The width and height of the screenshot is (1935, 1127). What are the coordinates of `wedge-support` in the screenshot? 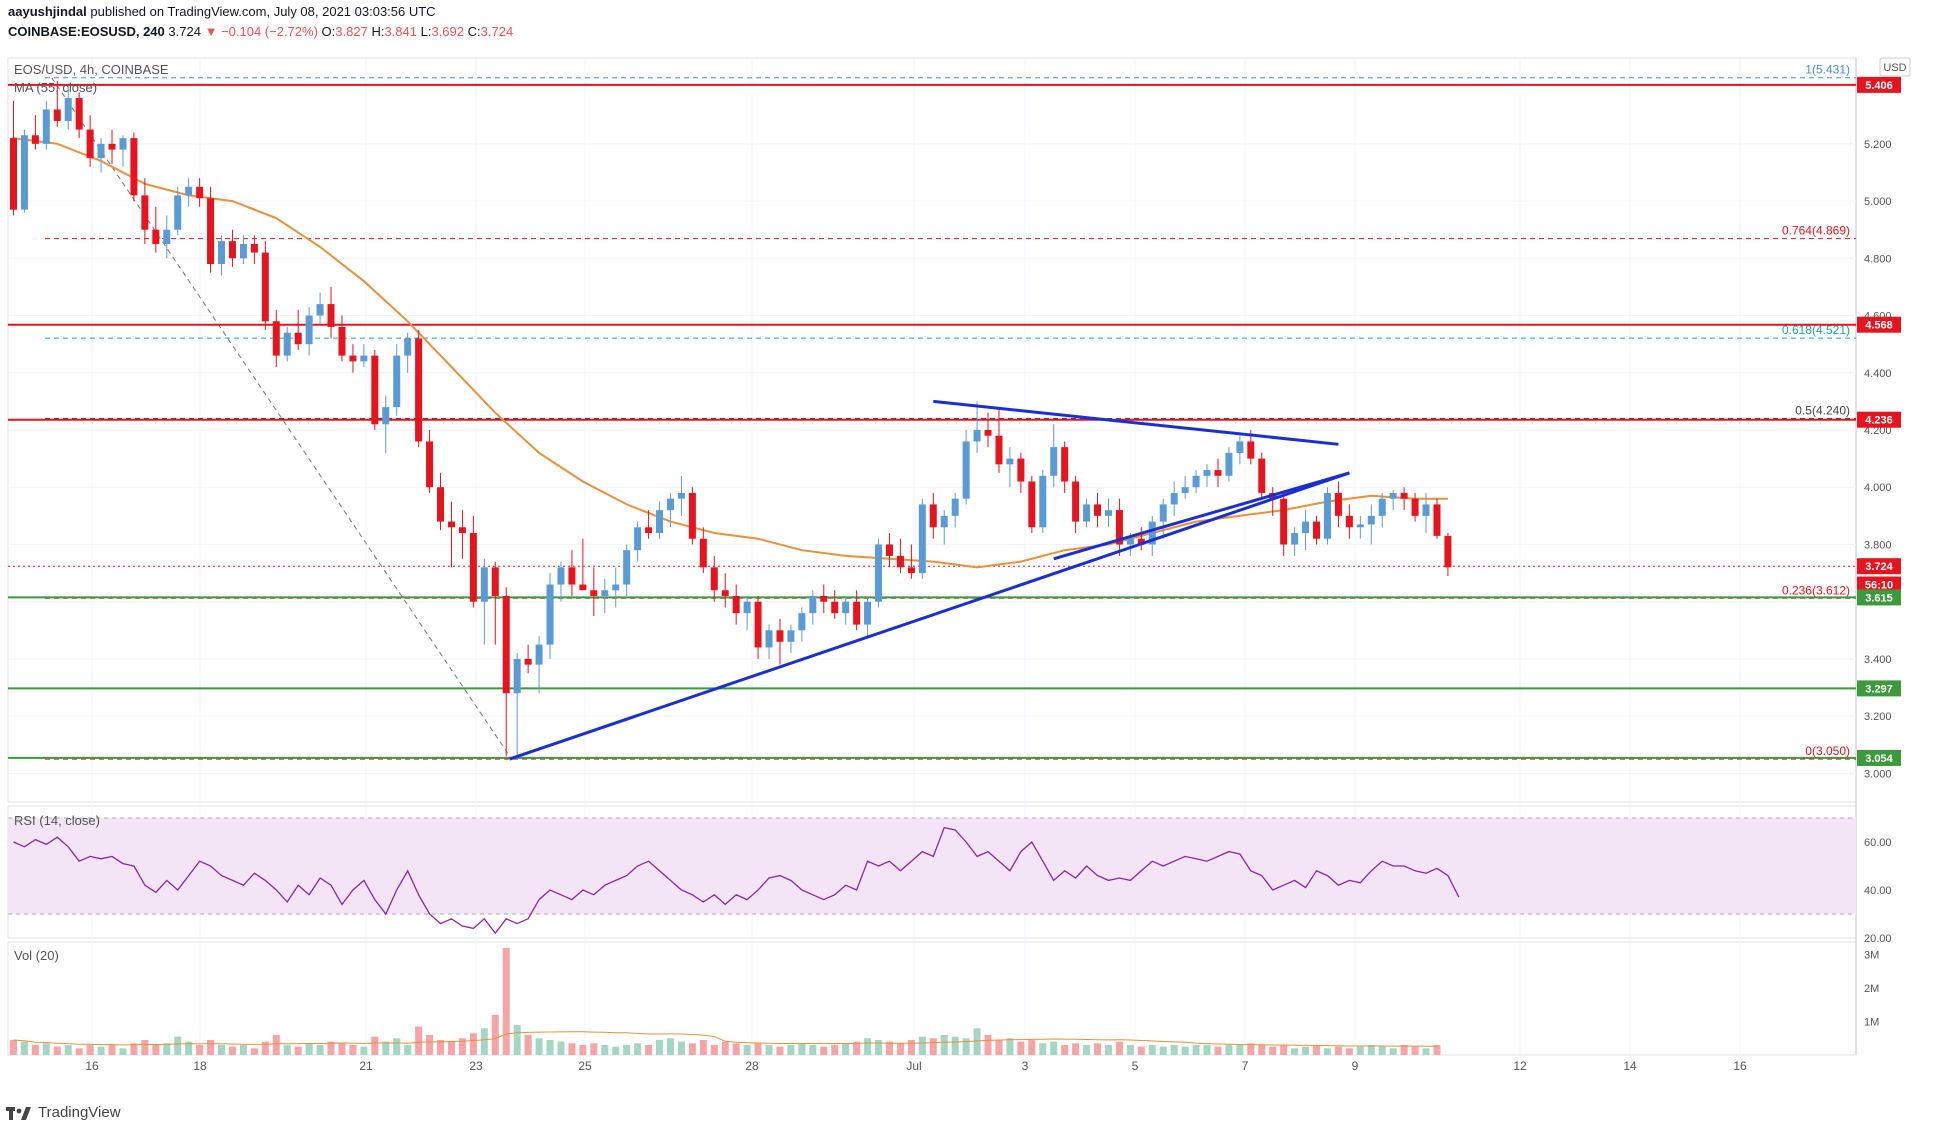 It's located at (1201, 516).